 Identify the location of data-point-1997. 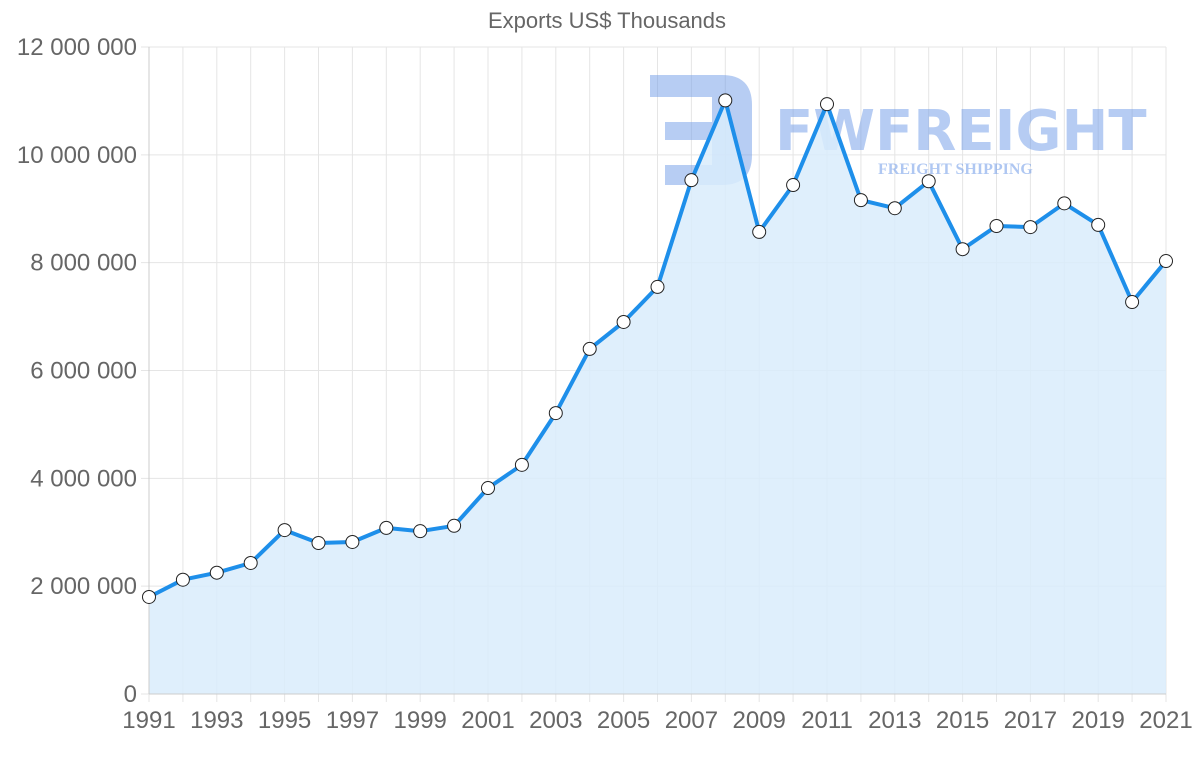
(352, 541).